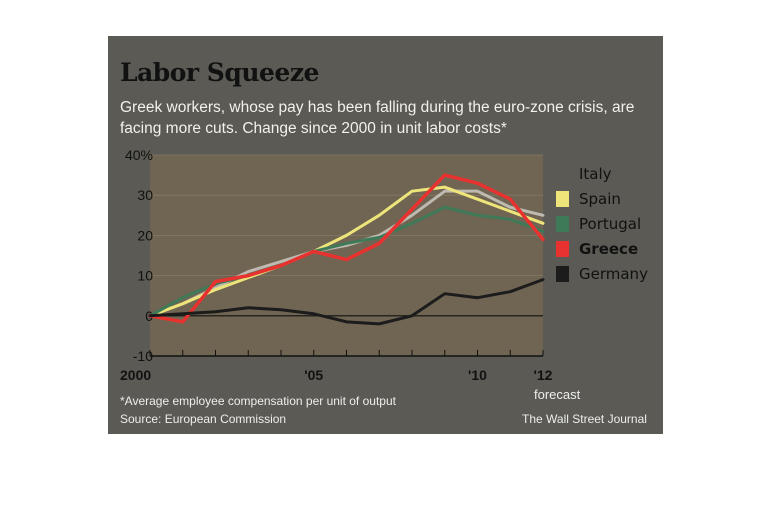  I want to click on x-tick-label: 2000, so click(135, 375).